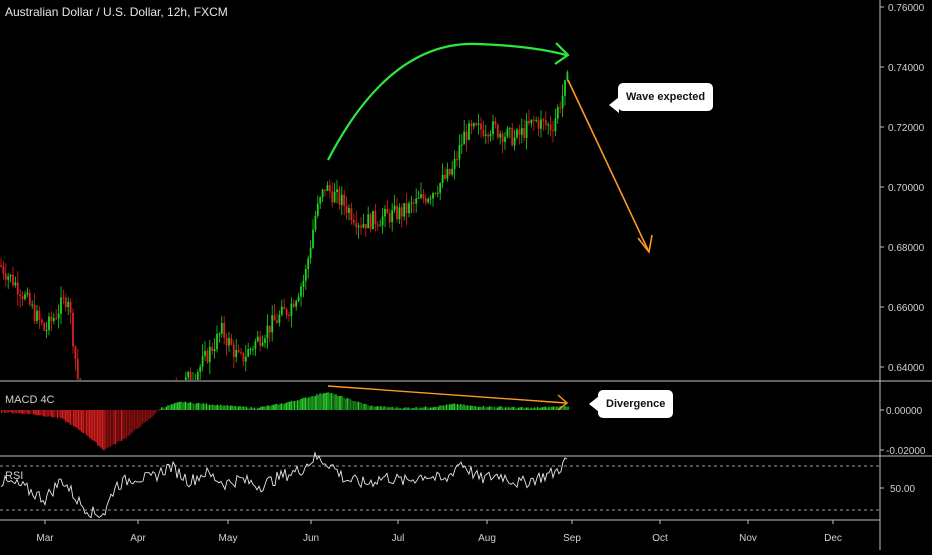 This screenshot has height=555, width=932. What do you see at coordinates (906, 451) in the screenshot?
I see `macd-tick-label: -0.02000` at bounding box center [906, 451].